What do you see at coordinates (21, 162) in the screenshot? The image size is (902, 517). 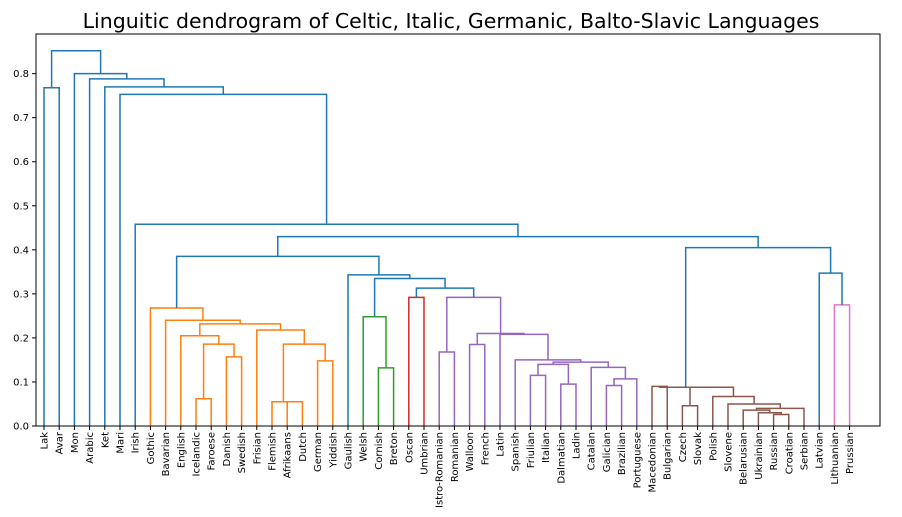 I see `y-tick-label: 0.6` at bounding box center [21, 162].